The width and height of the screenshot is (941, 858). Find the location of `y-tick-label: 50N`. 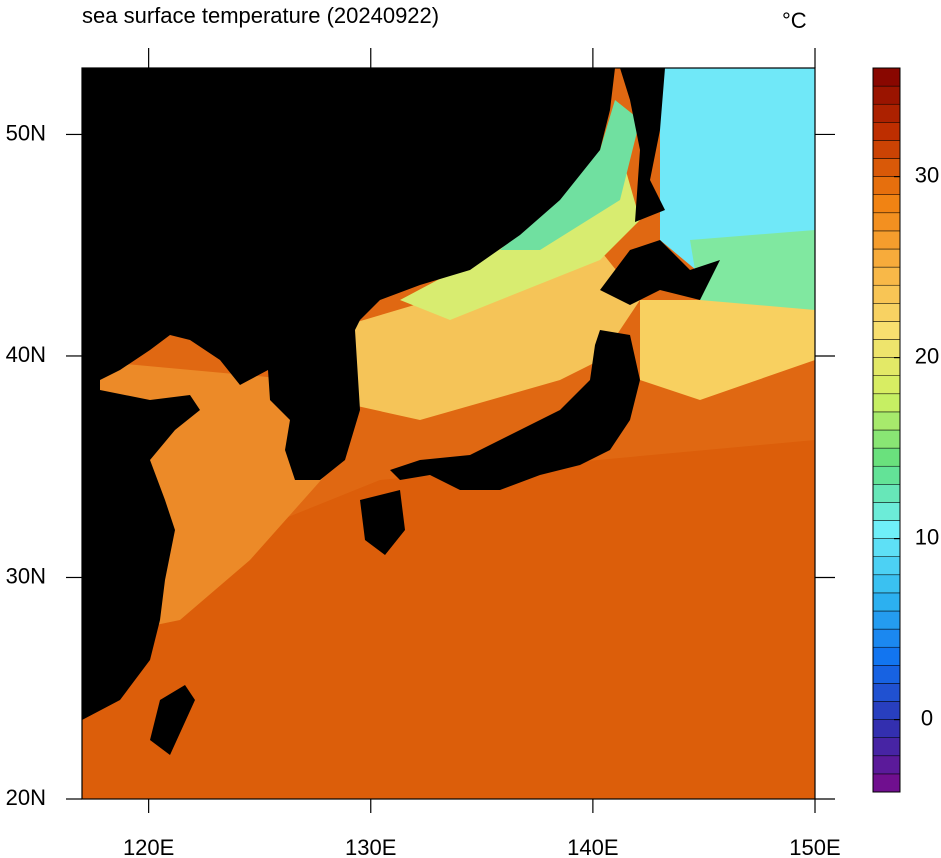

y-tick-label: 50N is located at coordinates (26, 132).